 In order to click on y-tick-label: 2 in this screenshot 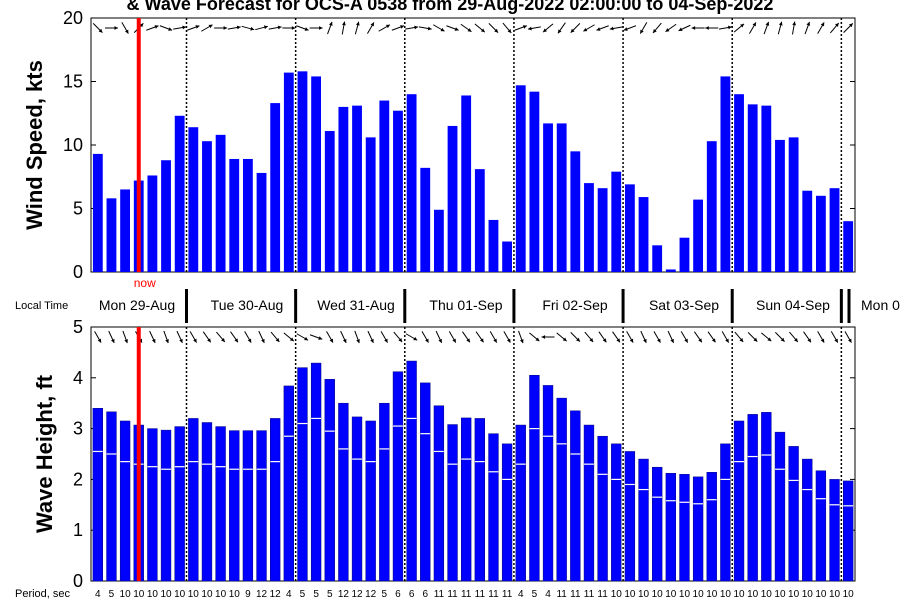, I will do `click(78, 479)`.